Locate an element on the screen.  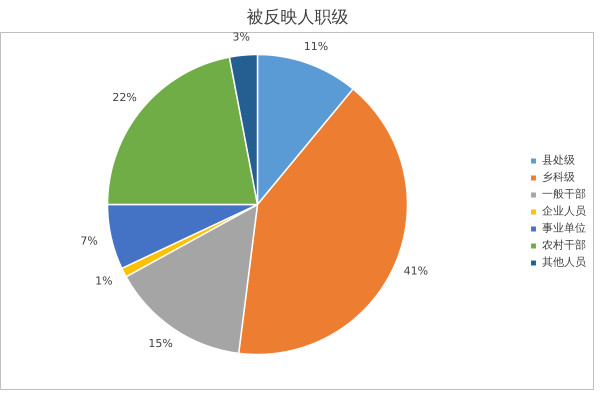
legend-label: 企业人员 is located at coordinates (564, 211).